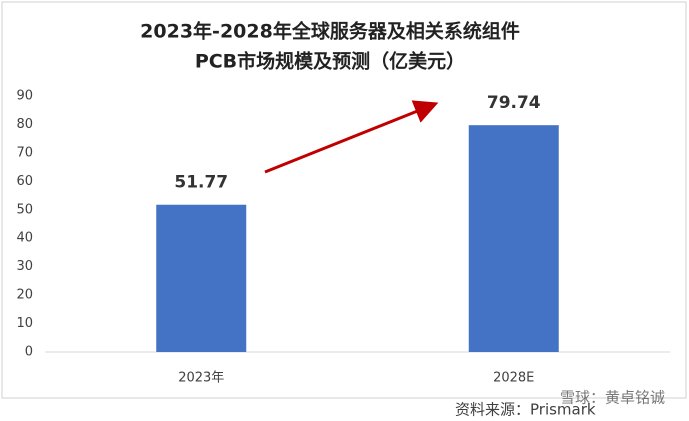 The image size is (689, 421). Describe the element at coordinates (24, 238) in the screenshot. I see `y-tick-label: 40` at that location.